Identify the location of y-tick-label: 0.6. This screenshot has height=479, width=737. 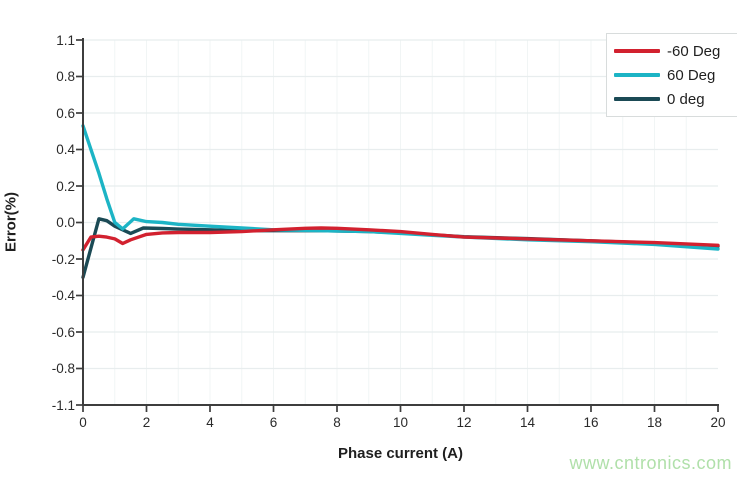
(65, 113).